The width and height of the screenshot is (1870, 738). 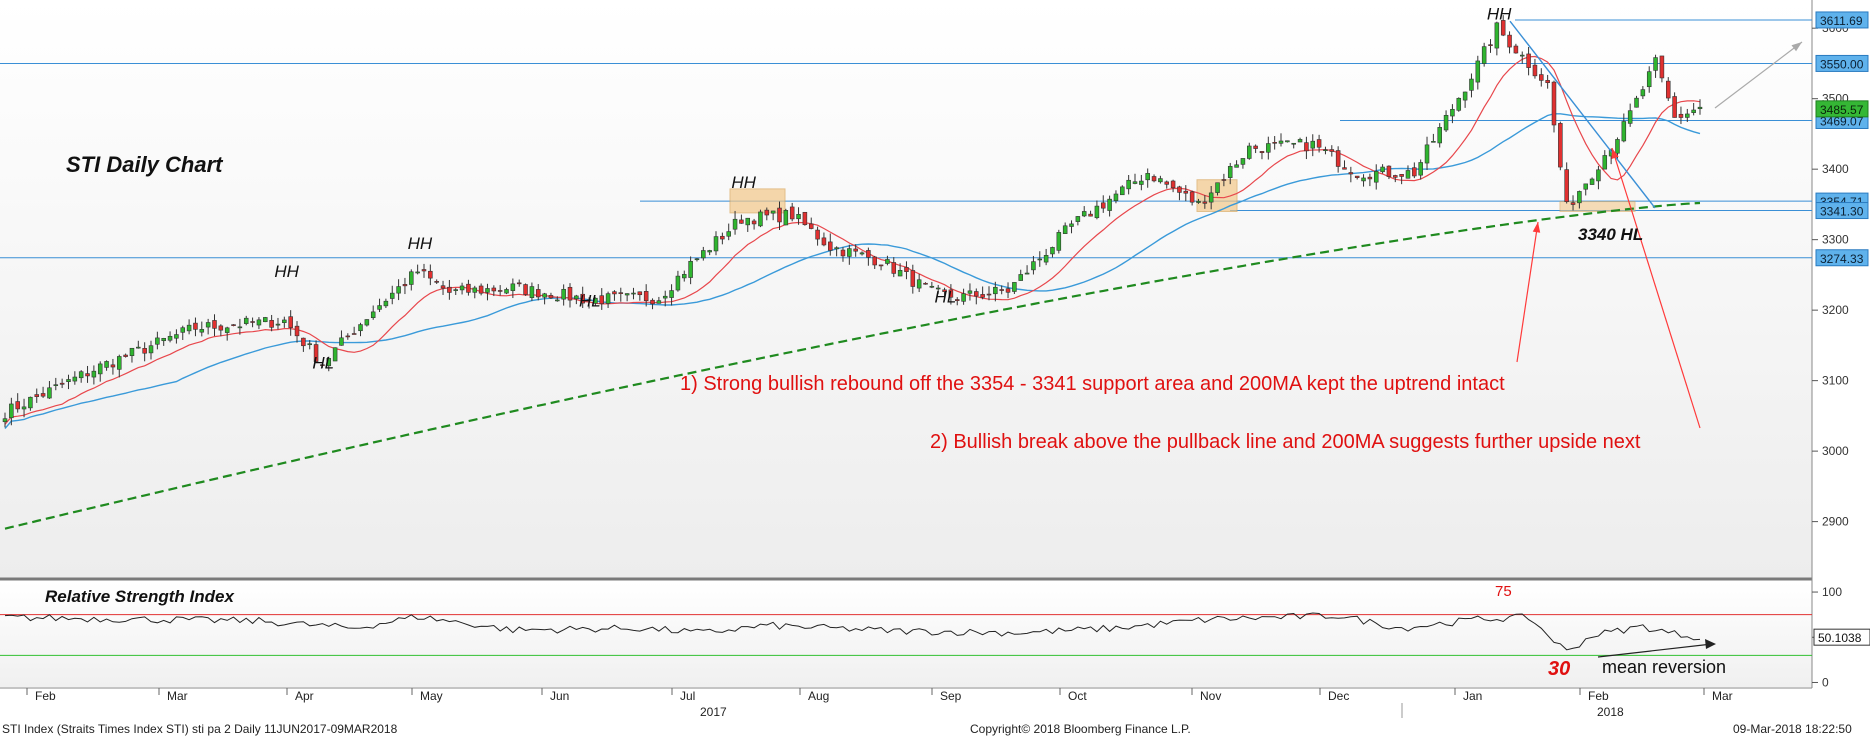 What do you see at coordinates (687, 696) in the screenshot?
I see `month-label: Jul` at bounding box center [687, 696].